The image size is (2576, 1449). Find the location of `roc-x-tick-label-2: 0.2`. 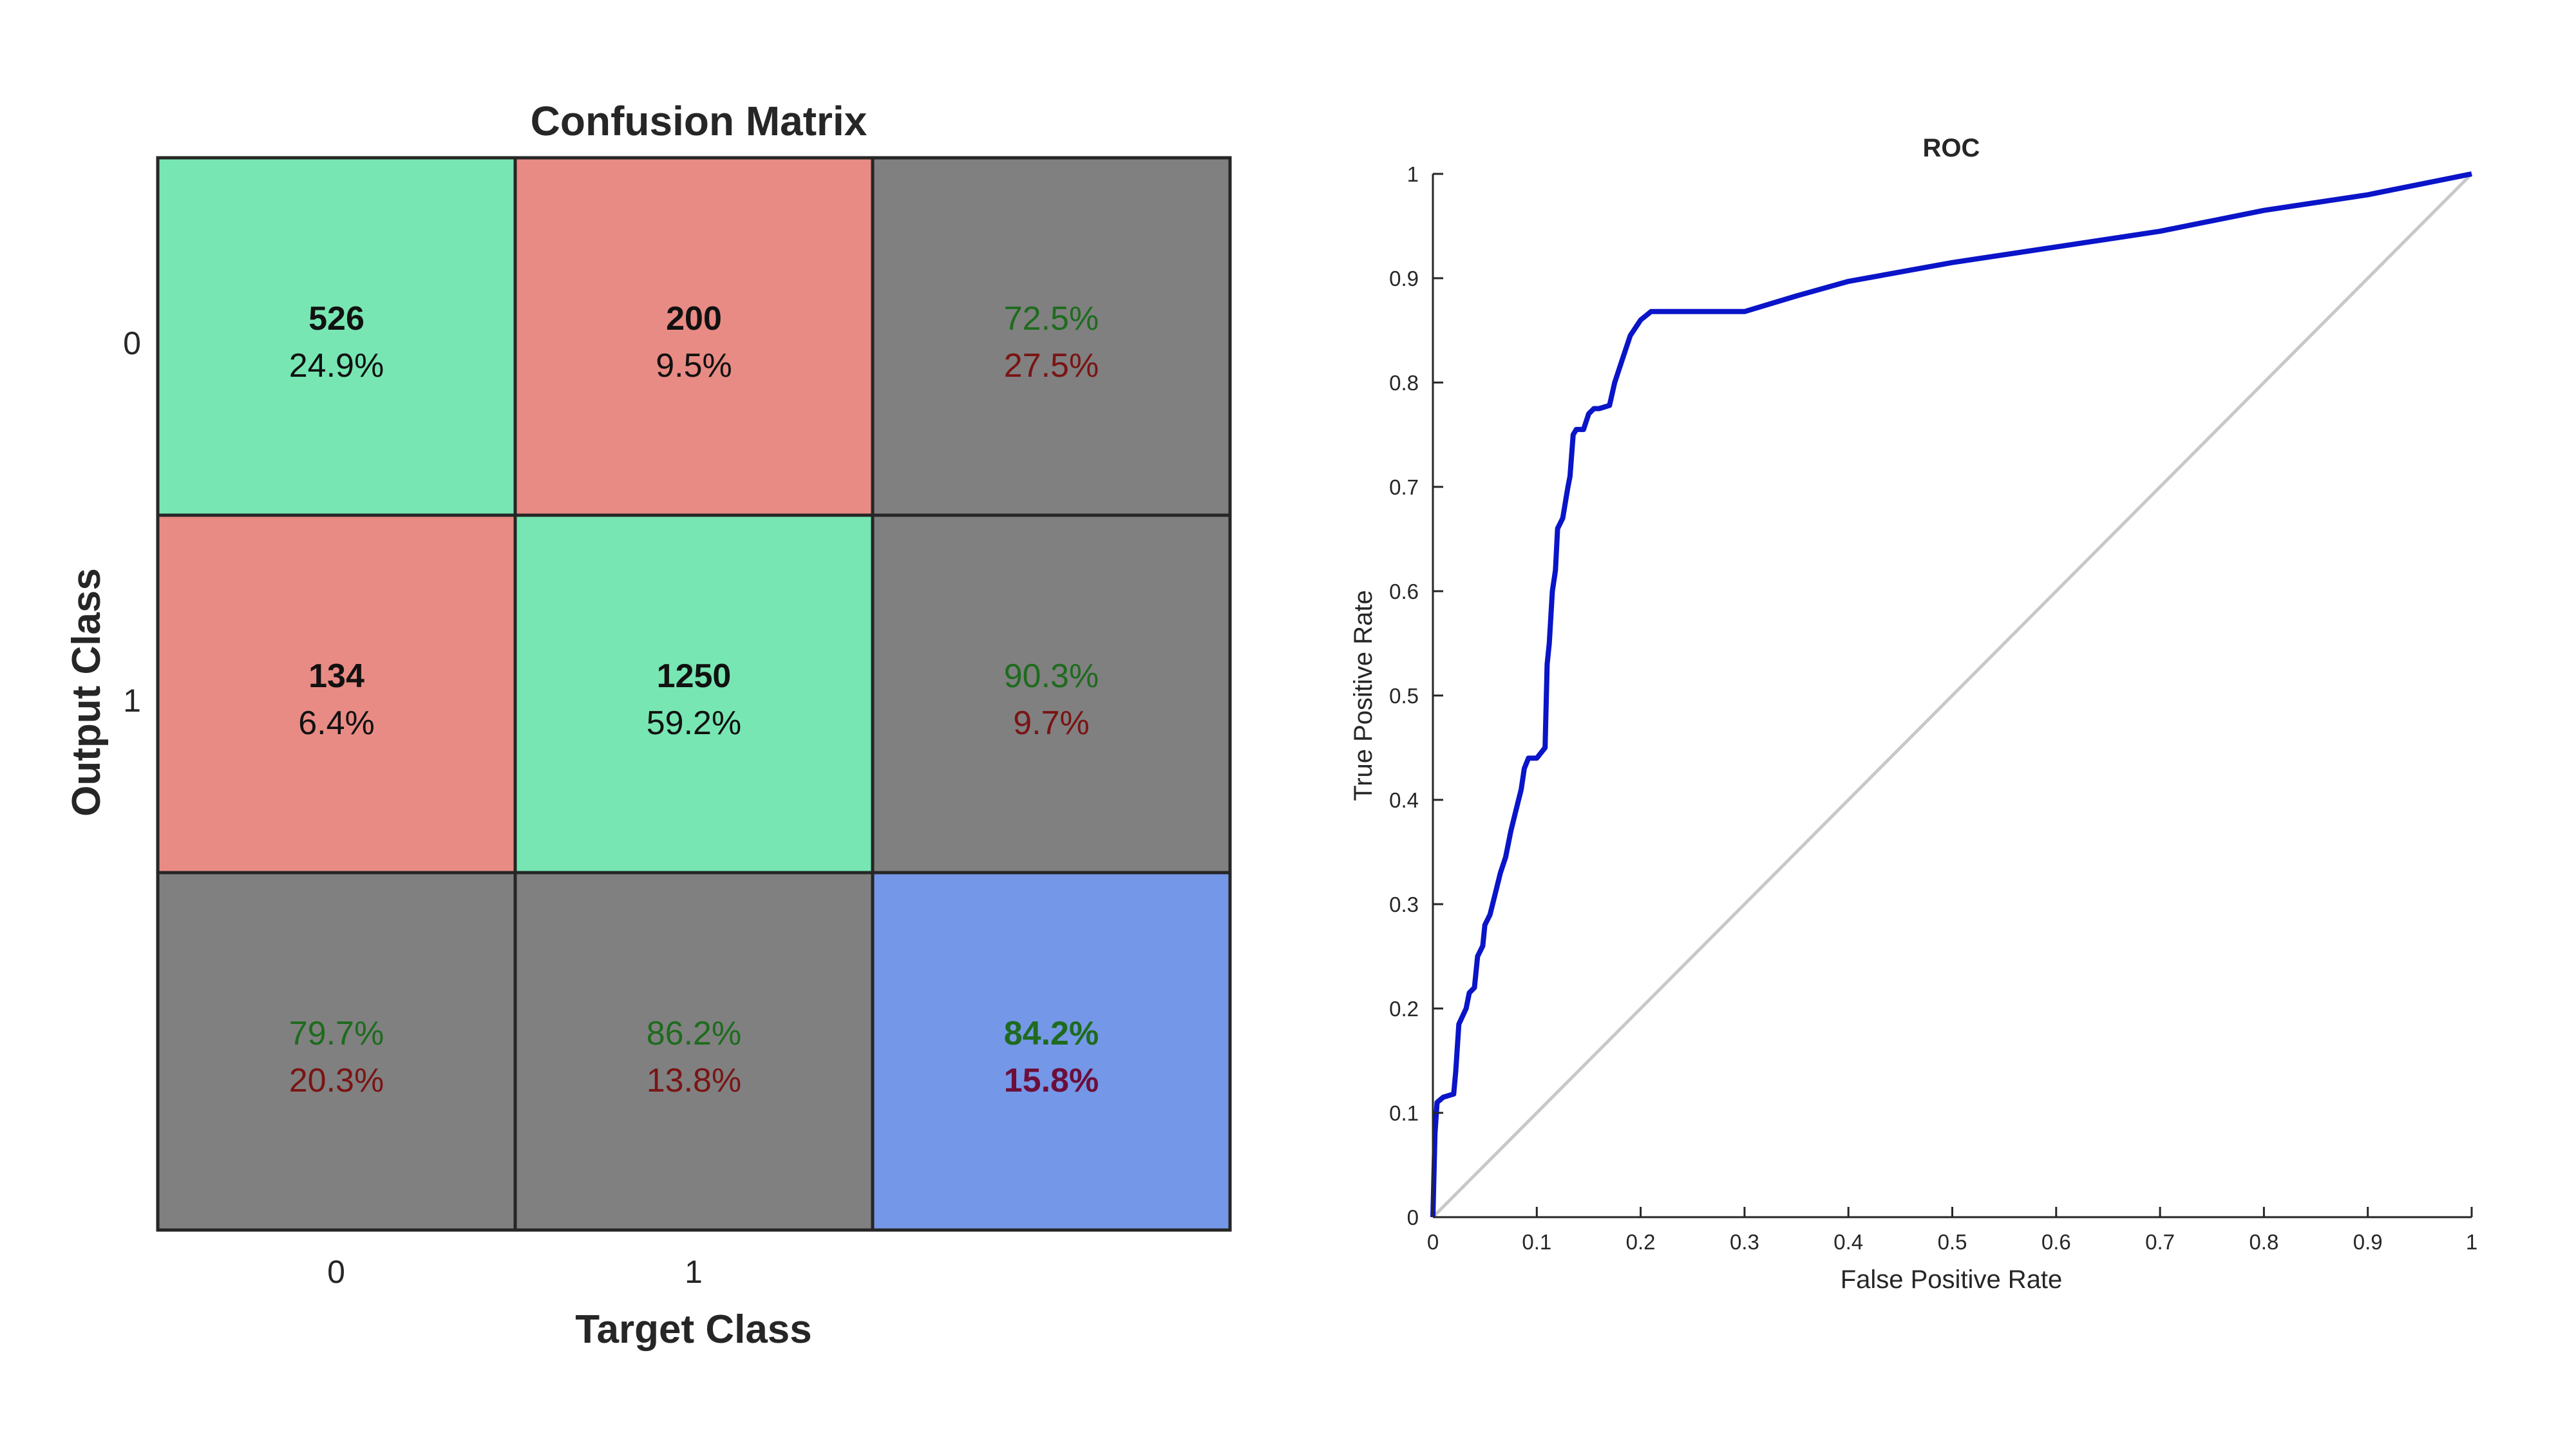

roc-x-tick-label-2: 0.2 is located at coordinates (1641, 1242).